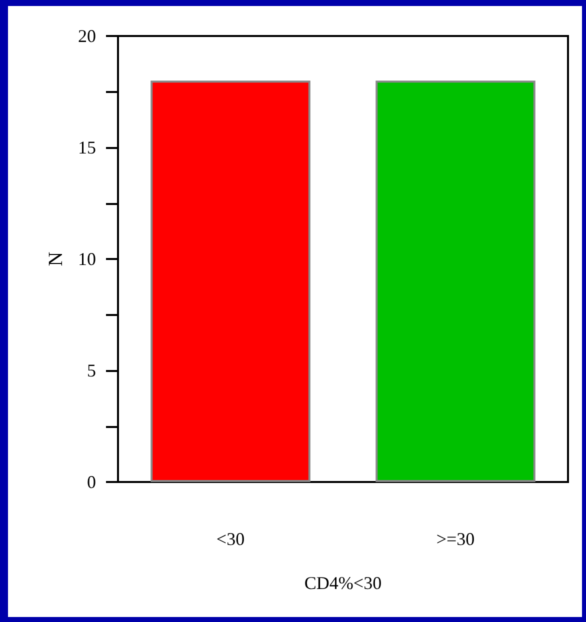 The image size is (586, 622). I want to click on x-axis-title: CD4%<30, so click(343, 583).